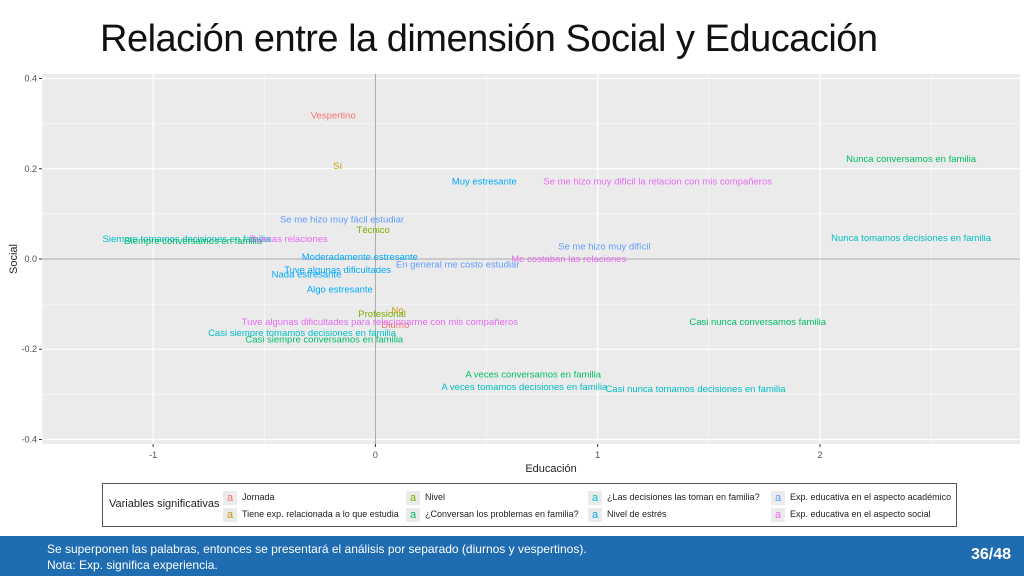 This screenshot has height=576, width=1024. What do you see at coordinates (258, 497) in the screenshot?
I see `legend-label: Jornada` at bounding box center [258, 497].